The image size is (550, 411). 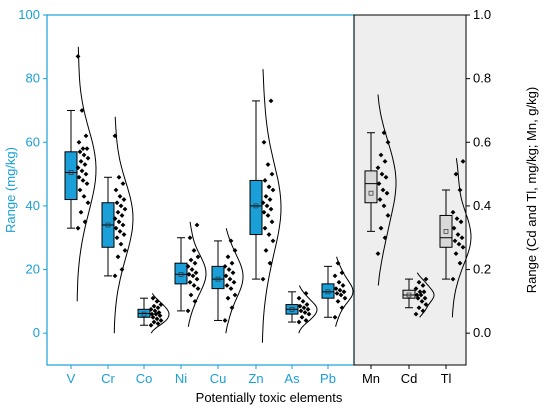 I want to click on x-tick-label: Ni, so click(x=181, y=378).